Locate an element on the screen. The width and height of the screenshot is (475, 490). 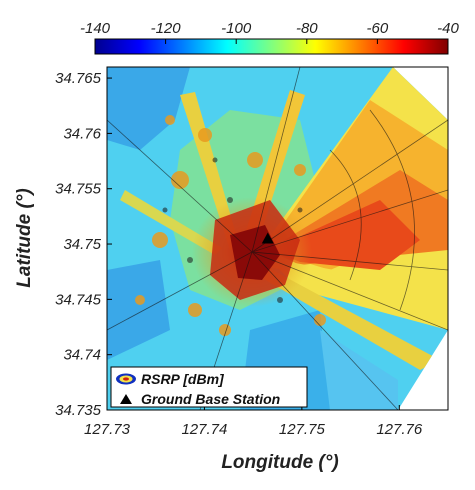
y-tick-label: 34.76 is located at coordinates (82, 133).